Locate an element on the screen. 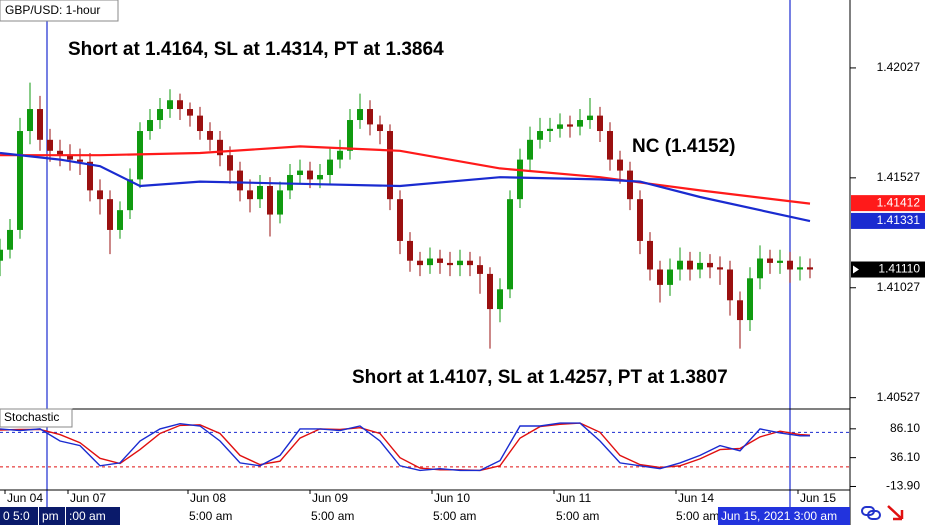  y-tick-label: 1.42027 is located at coordinates (899, 67).